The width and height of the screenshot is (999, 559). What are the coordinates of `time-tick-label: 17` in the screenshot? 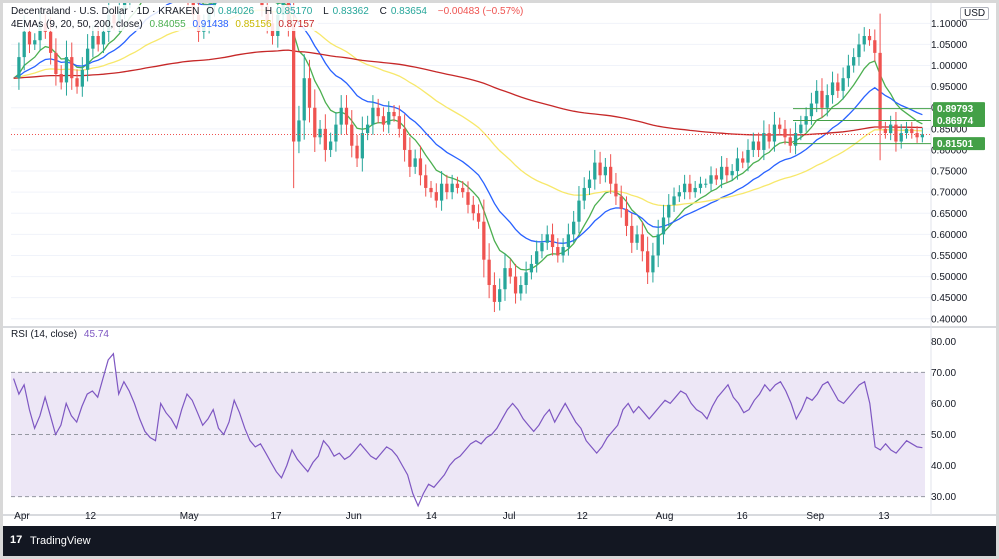 It's located at (276, 516).